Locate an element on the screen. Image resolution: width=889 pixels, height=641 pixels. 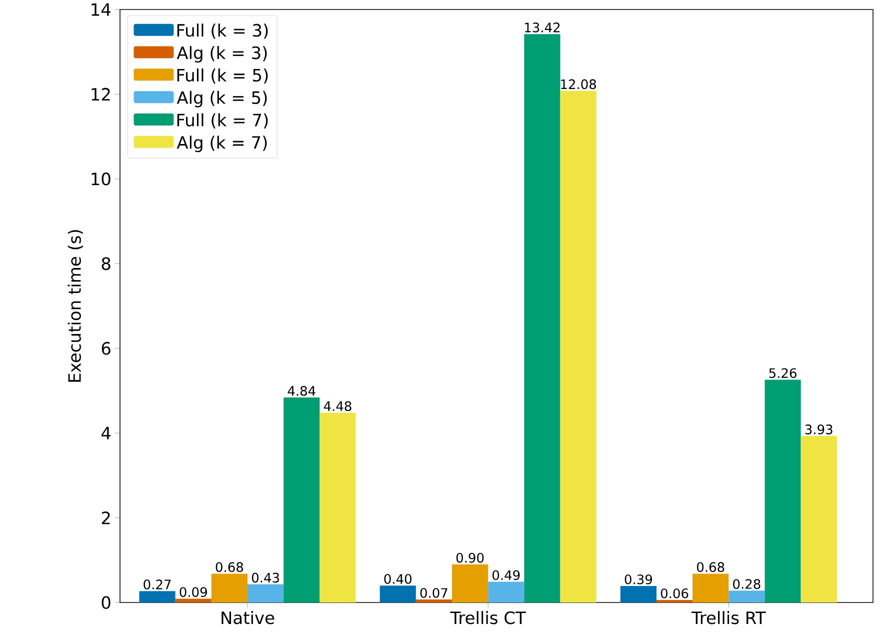
legend-label: Alg (k = 5) is located at coordinates (221, 99).